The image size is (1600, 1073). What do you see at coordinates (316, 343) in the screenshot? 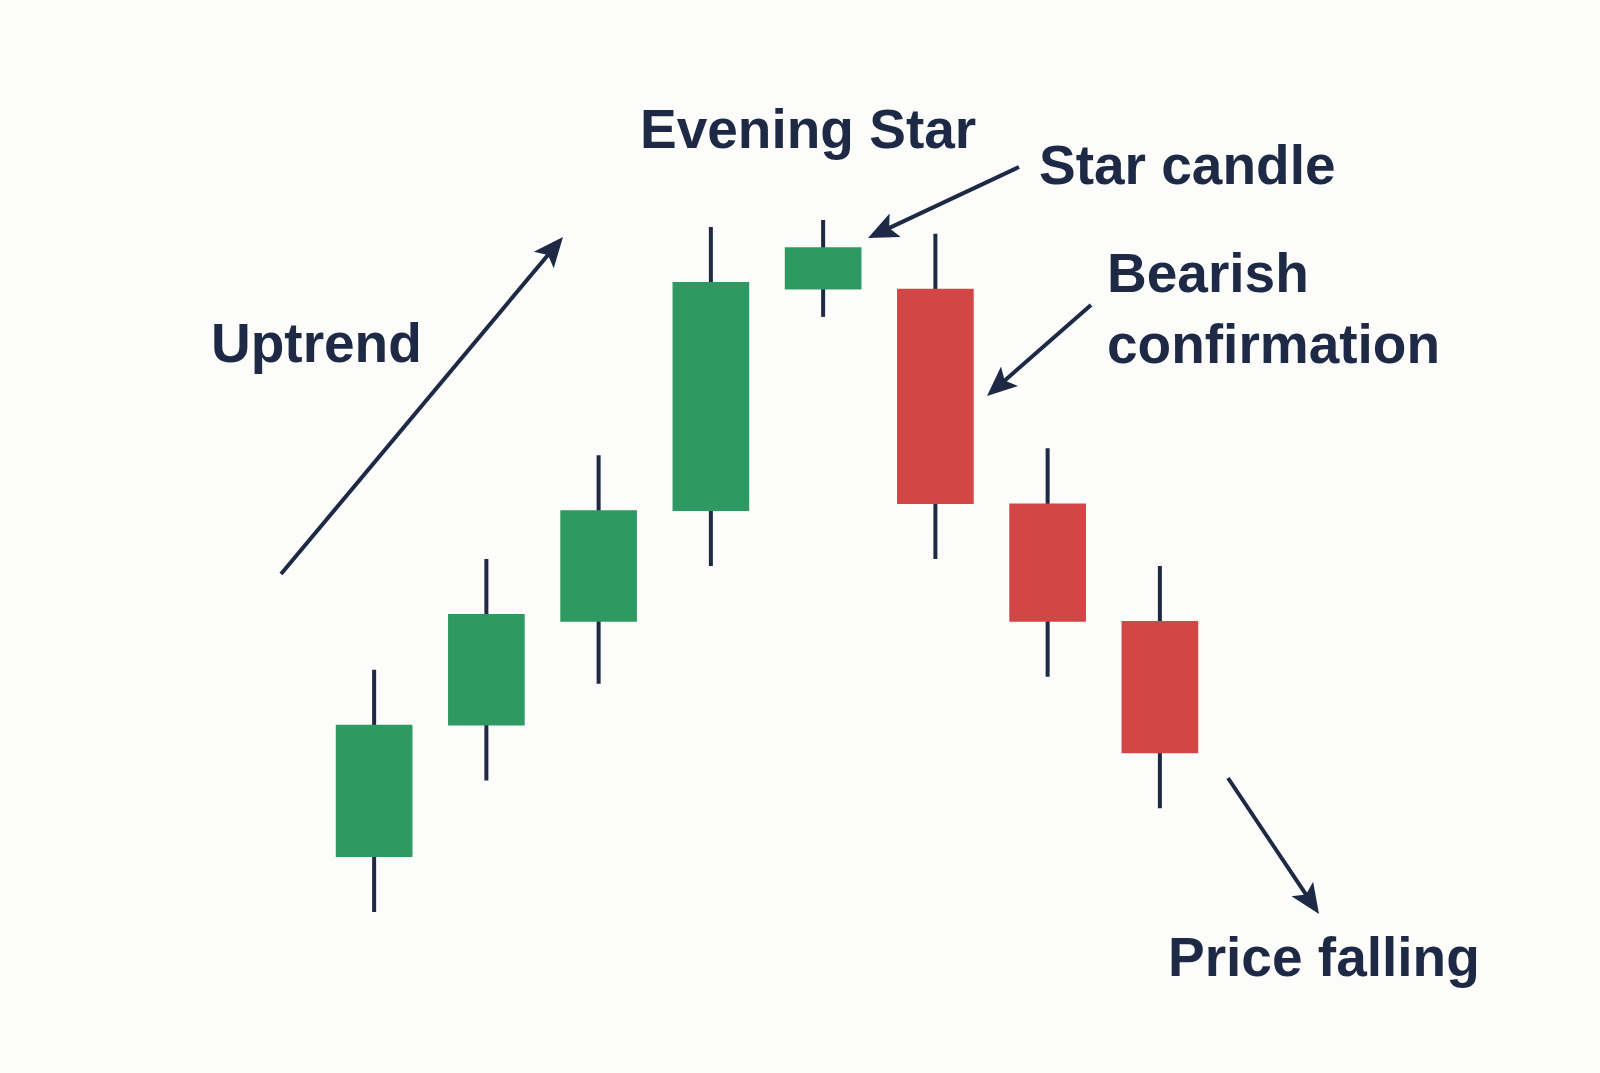
I see `annotation: Uptrend` at bounding box center [316, 343].